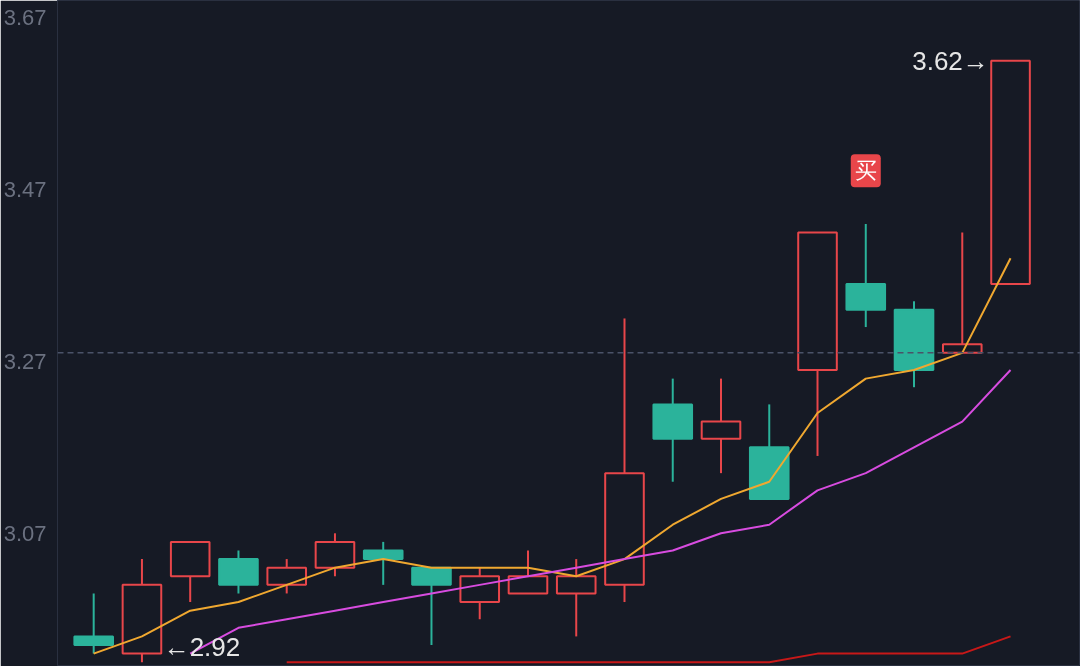 This screenshot has width=1080, height=666. What do you see at coordinates (25, 361) in the screenshot?
I see `y-tick-label: 3.27` at bounding box center [25, 361].